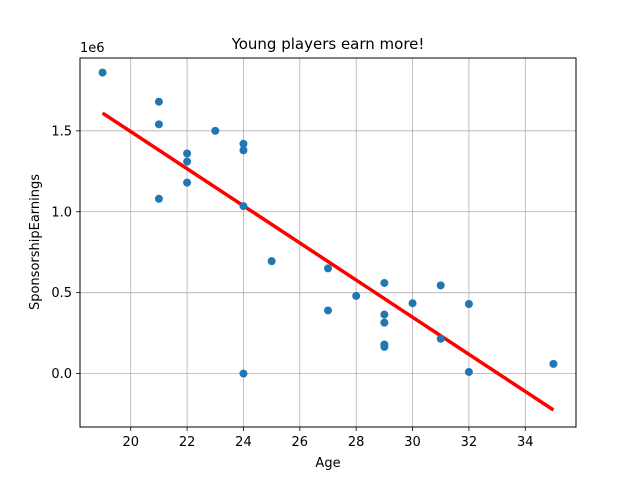  What do you see at coordinates (61, 212) in the screenshot?
I see `y-tick-label: 1.0` at bounding box center [61, 212].